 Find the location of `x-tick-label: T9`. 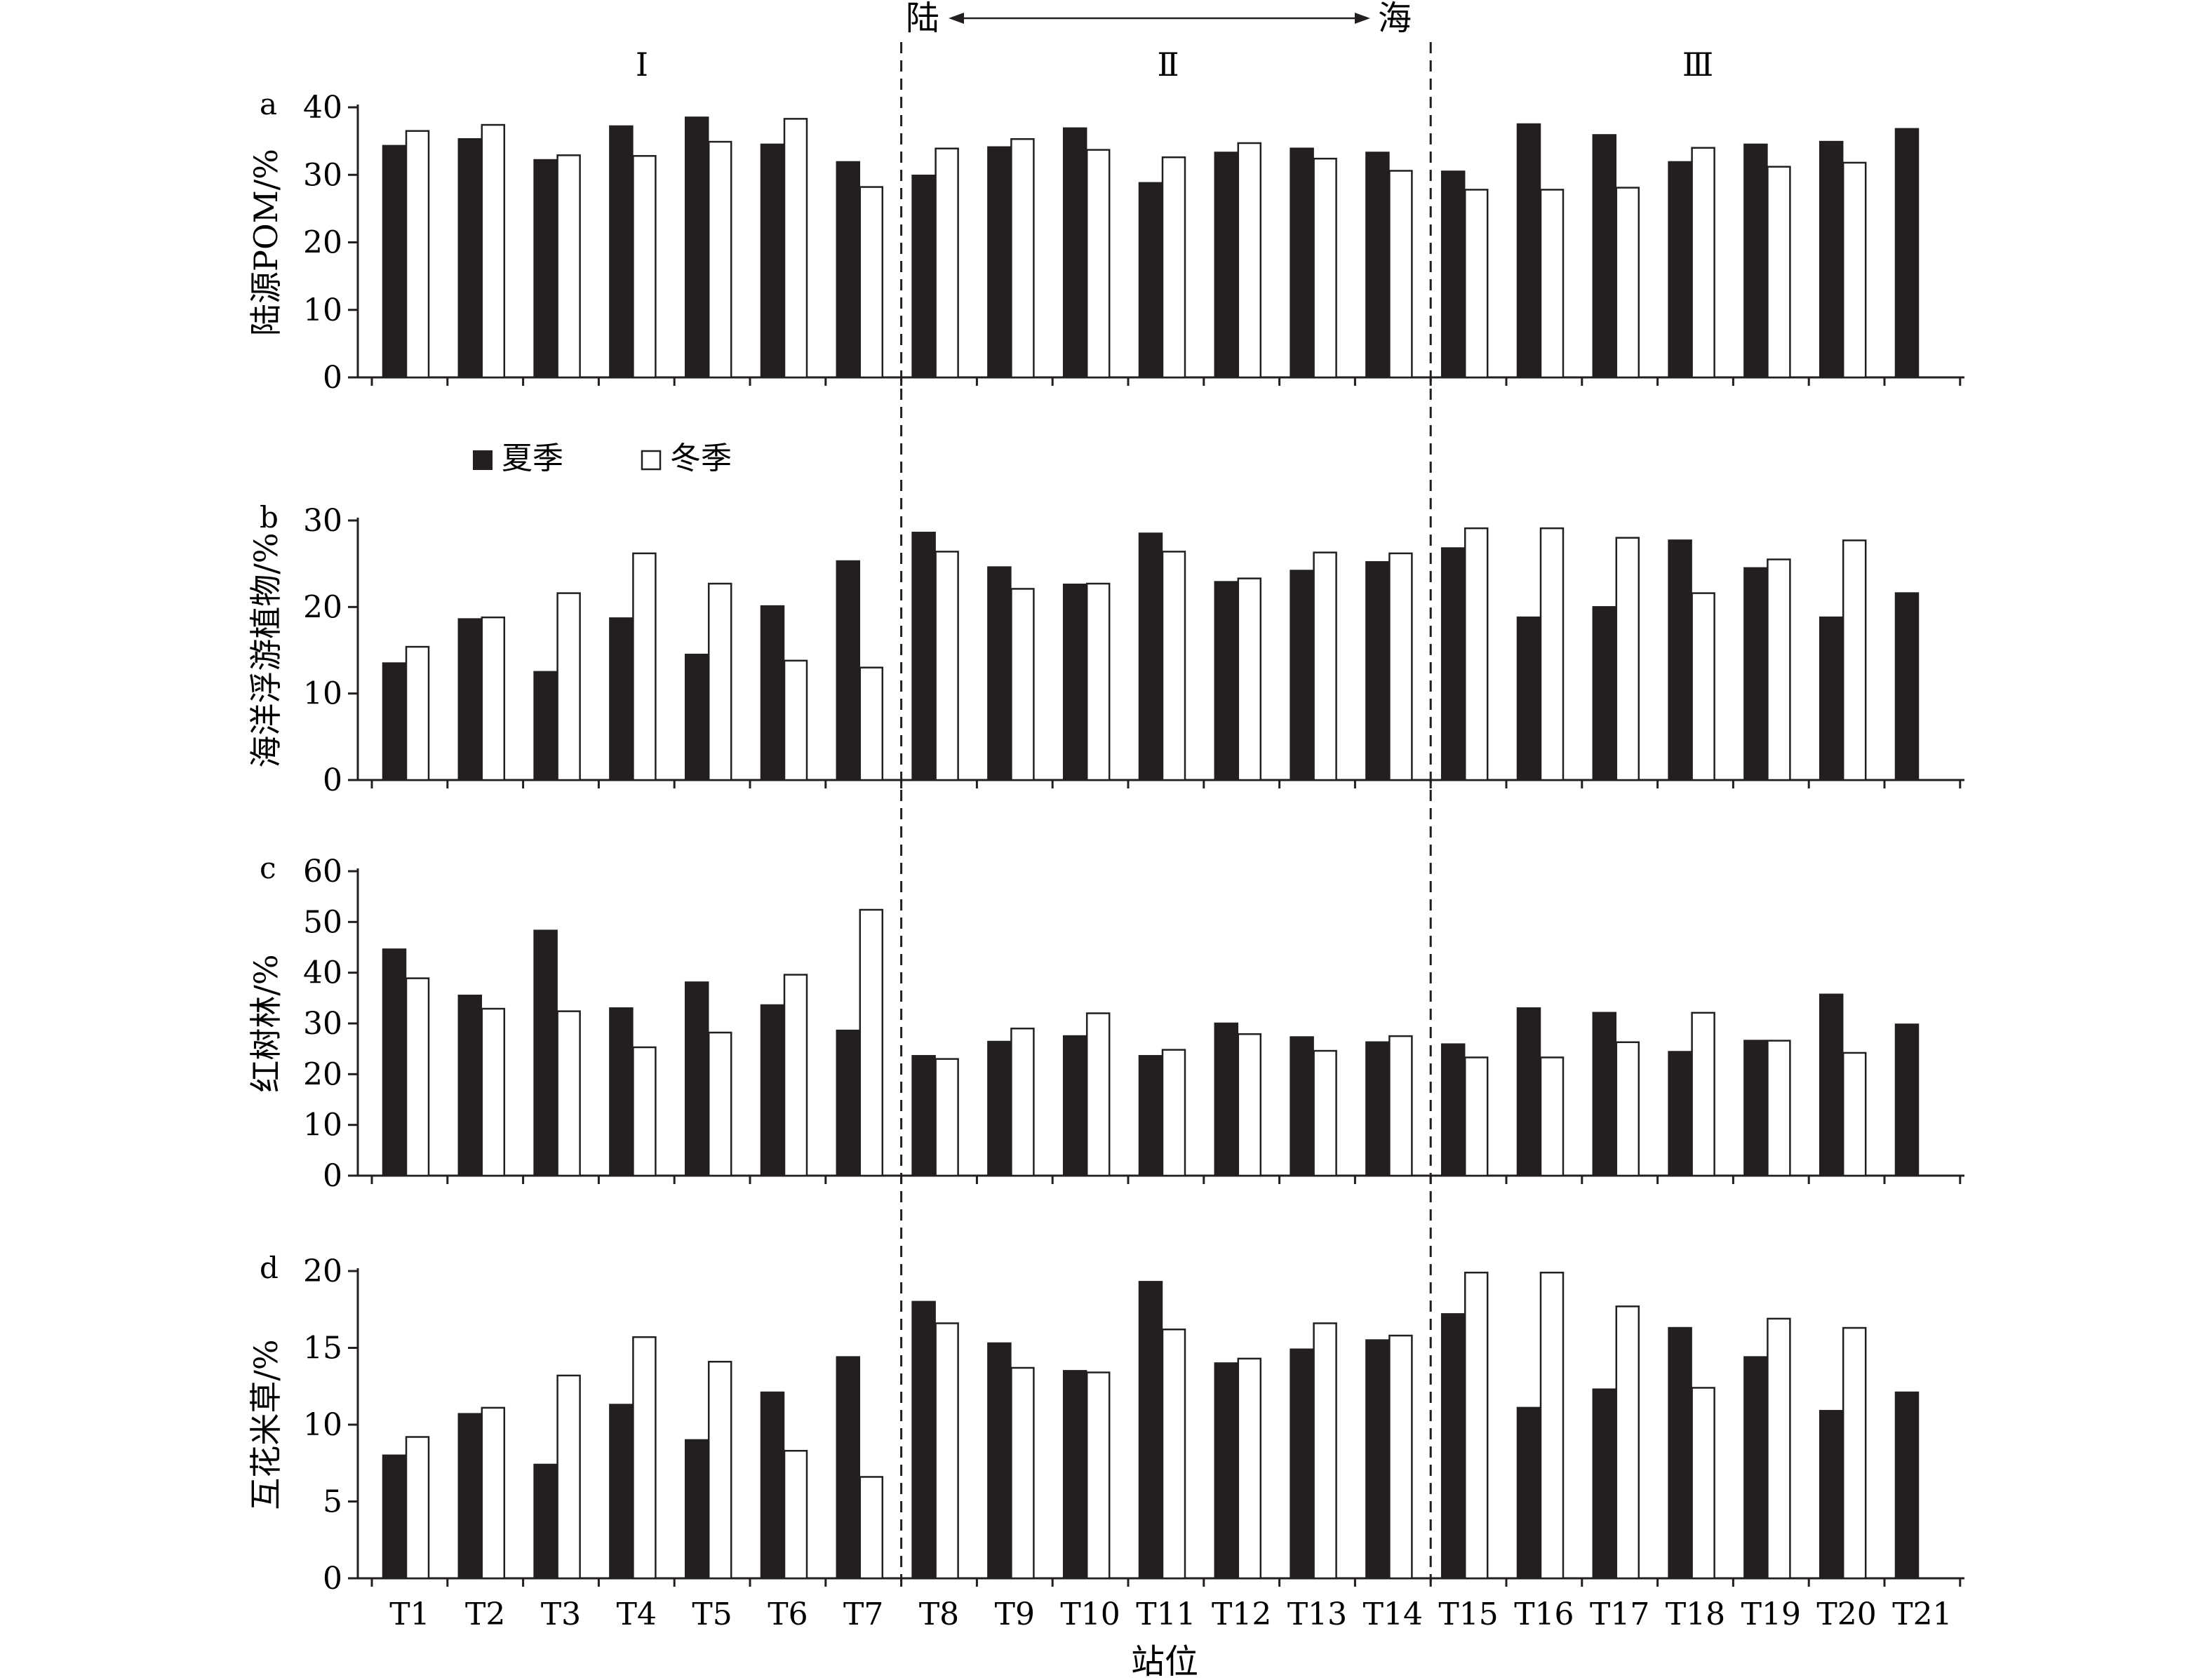

x-tick-label: T9 is located at coordinates (1015, 1615).